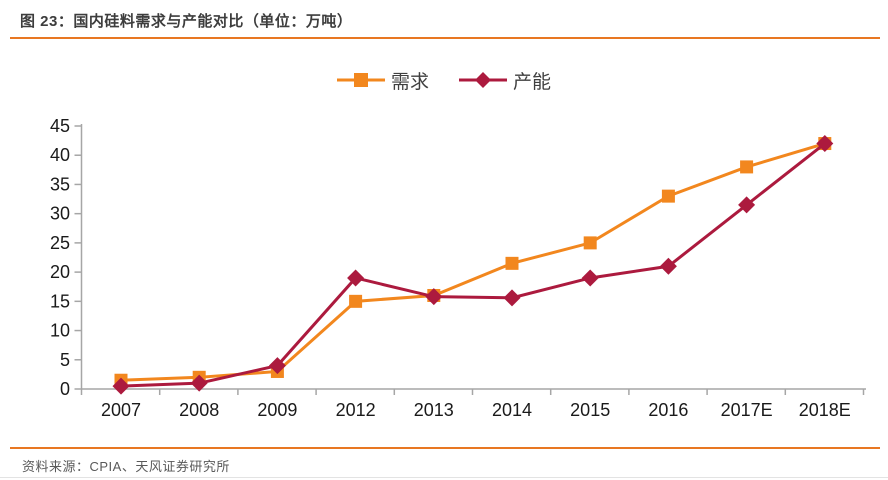 Image resolution: width=888 pixels, height=480 pixels. I want to click on y-axis-tick-label: 40, so click(60, 155).